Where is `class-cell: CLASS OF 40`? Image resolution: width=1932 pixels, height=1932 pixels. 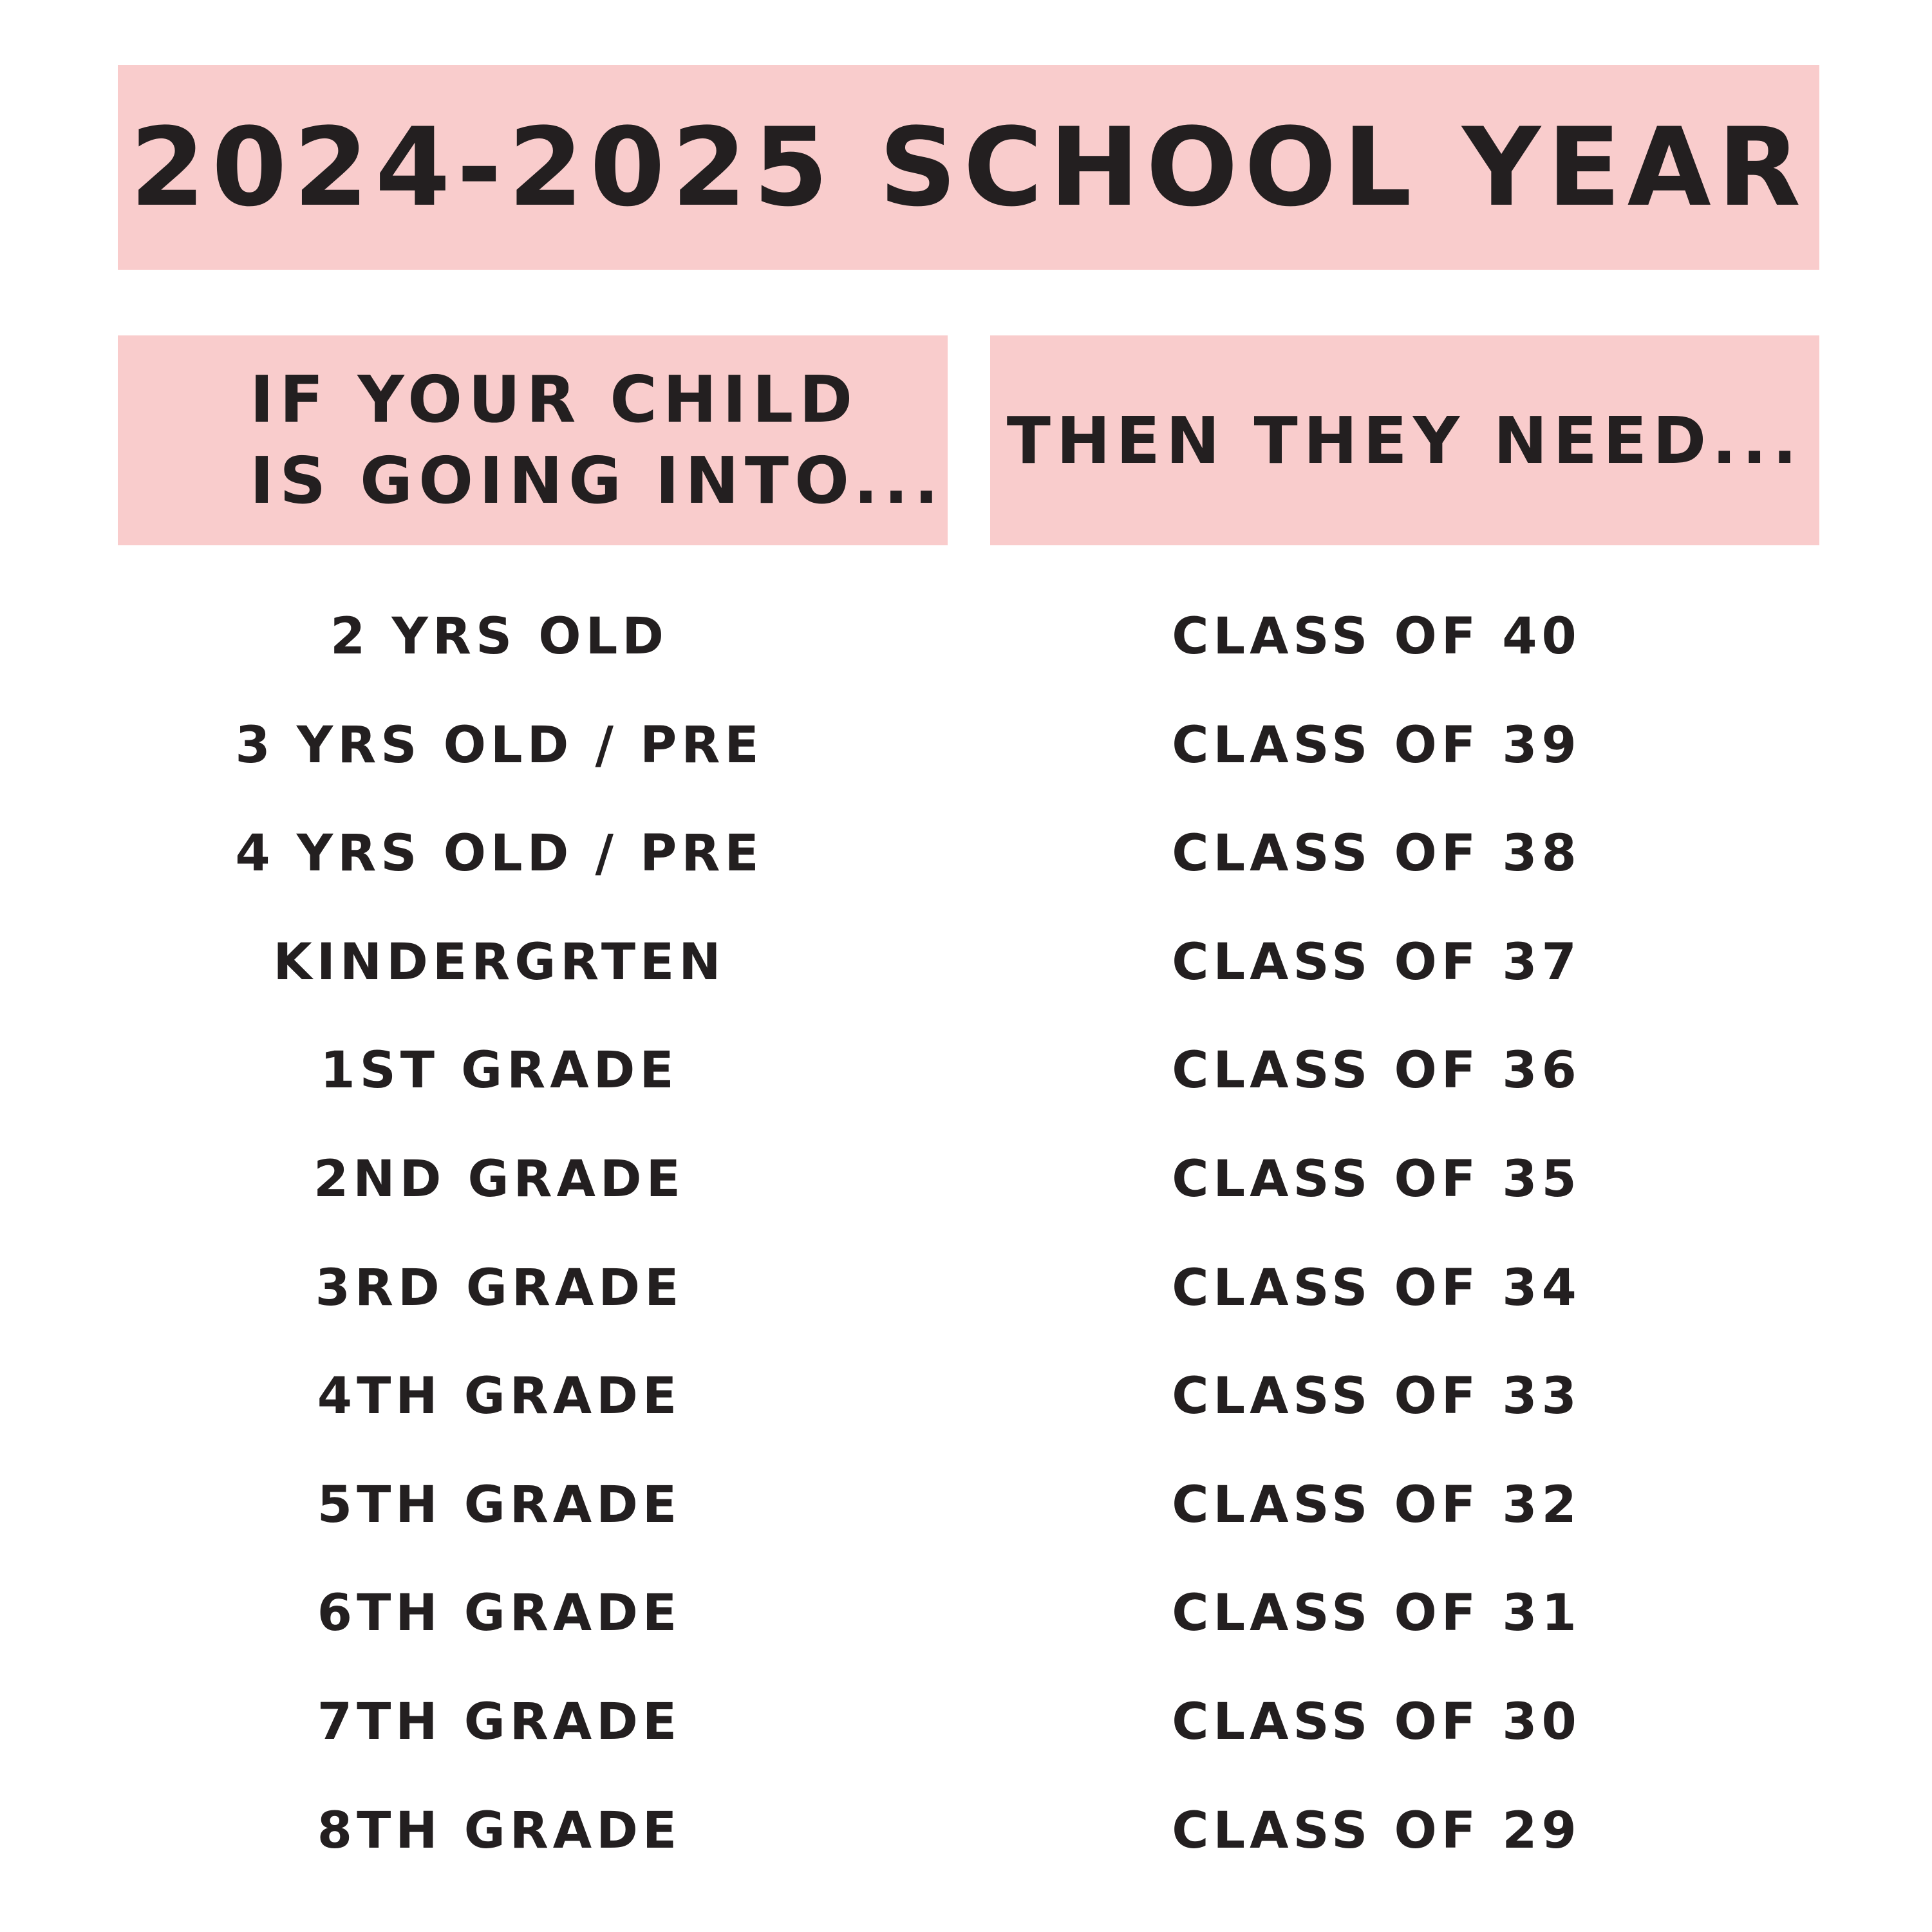
class-cell: CLASS OF 40 is located at coordinates (1377, 637).